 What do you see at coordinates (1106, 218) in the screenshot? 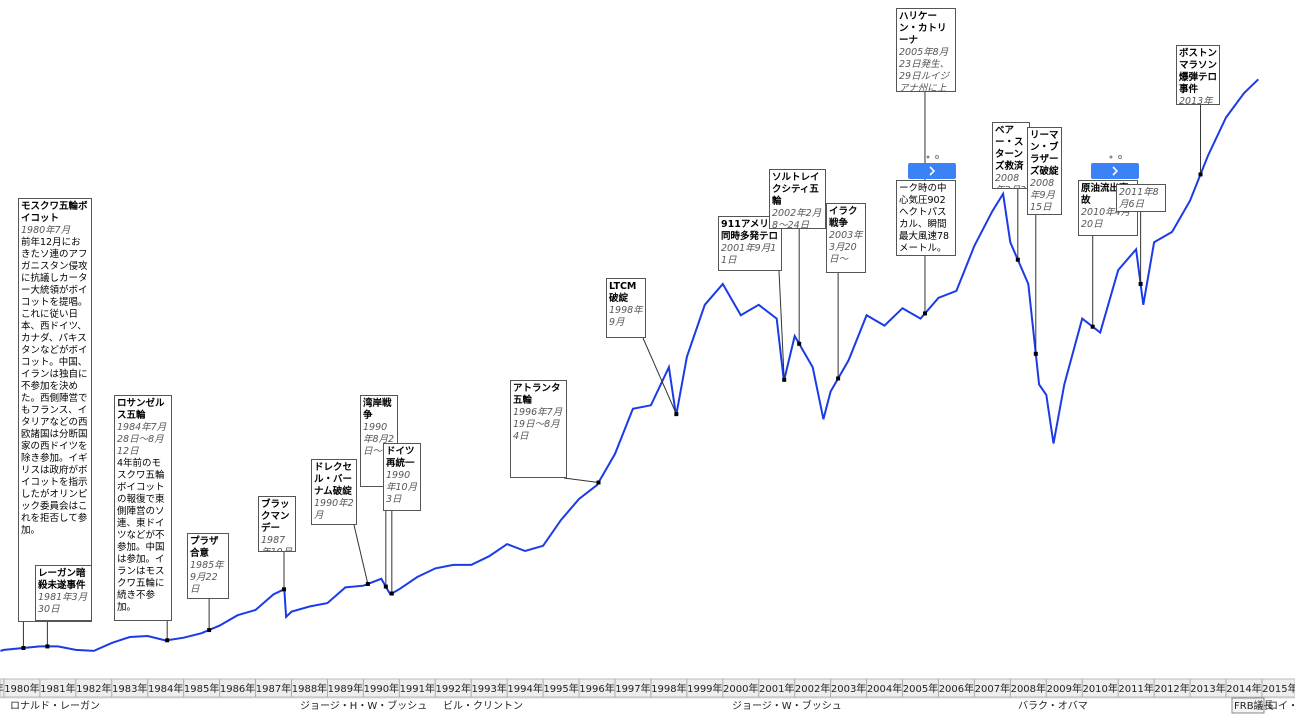
I see `event-date: 2010年4月20日` at bounding box center [1106, 218].